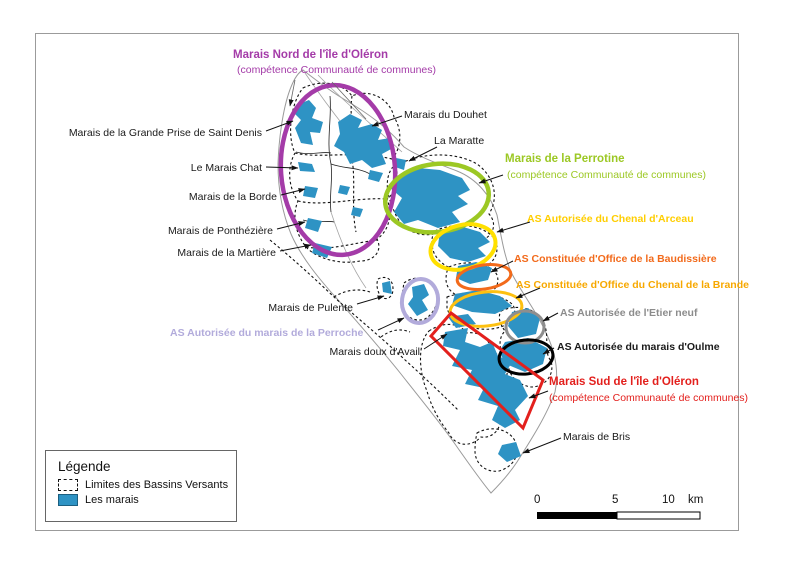 The width and height of the screenshot is (800, 566). Describe the element at coordinates (597, 437) in the screenshot. I see `label-bris: Marais de Bris` at that location.